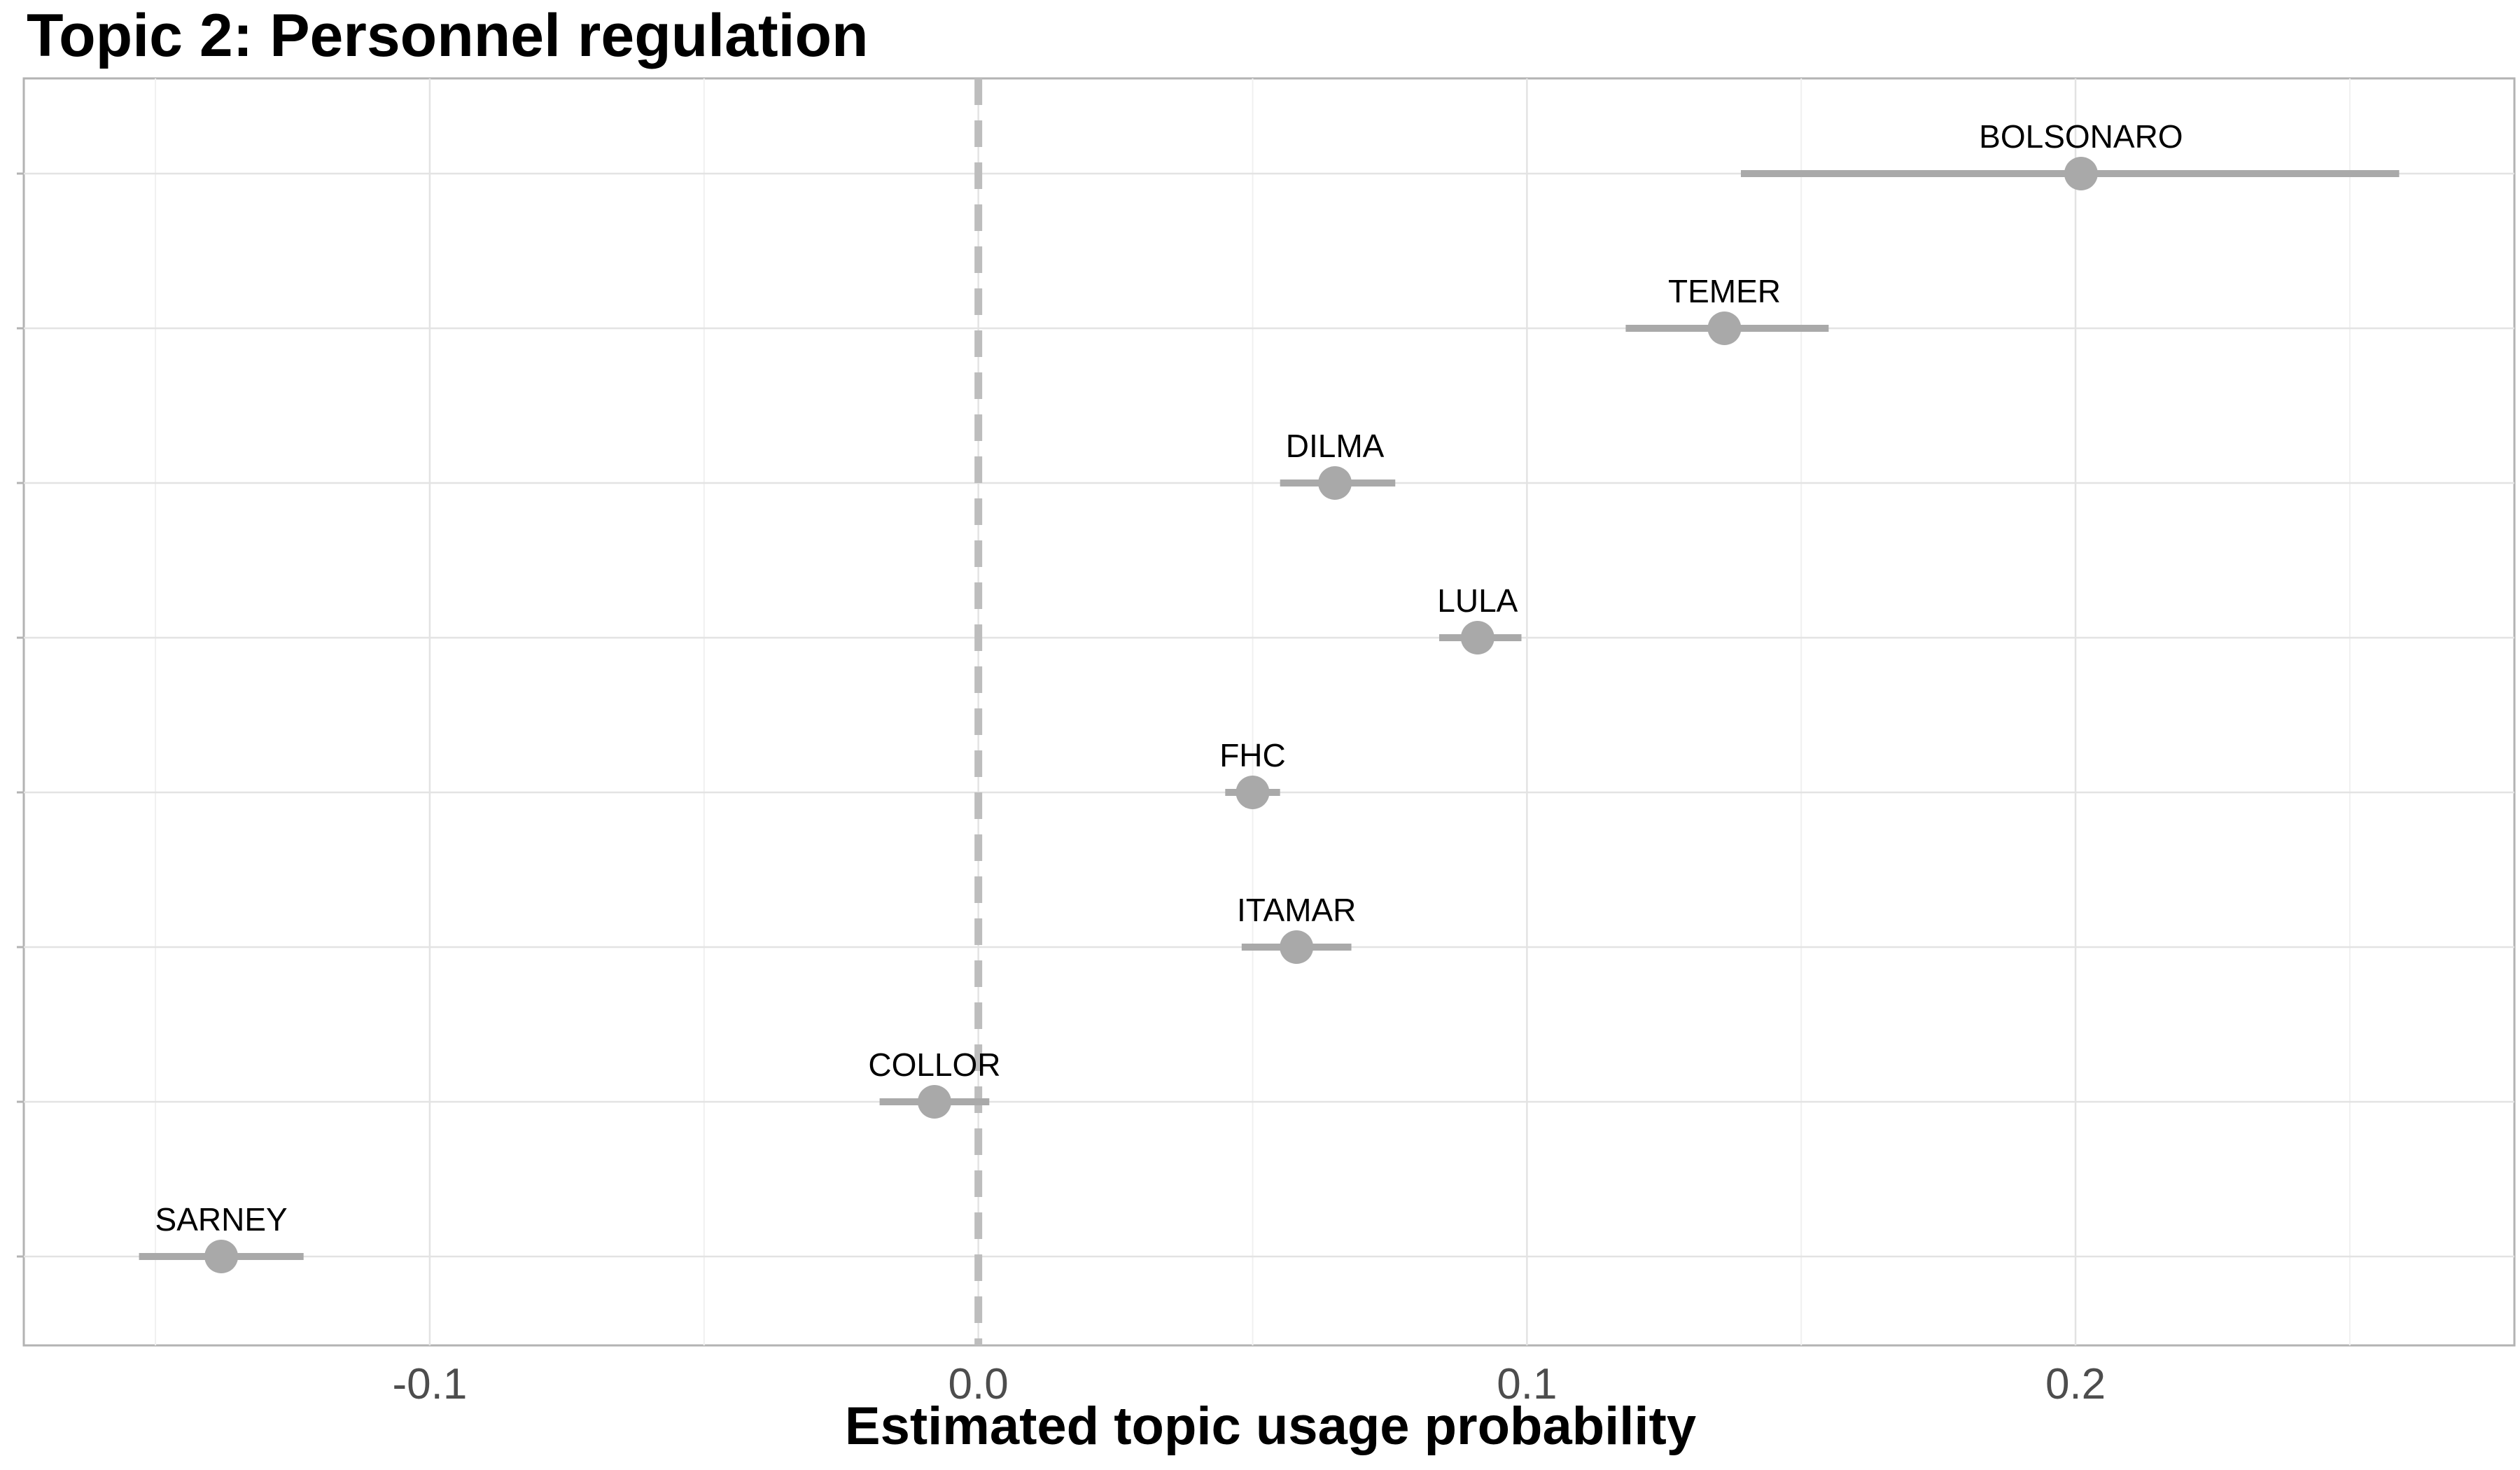 The height and width of the screenshot is (1470, 2520). I want to click on data-point-group: DILMA, so click(1338, 464).